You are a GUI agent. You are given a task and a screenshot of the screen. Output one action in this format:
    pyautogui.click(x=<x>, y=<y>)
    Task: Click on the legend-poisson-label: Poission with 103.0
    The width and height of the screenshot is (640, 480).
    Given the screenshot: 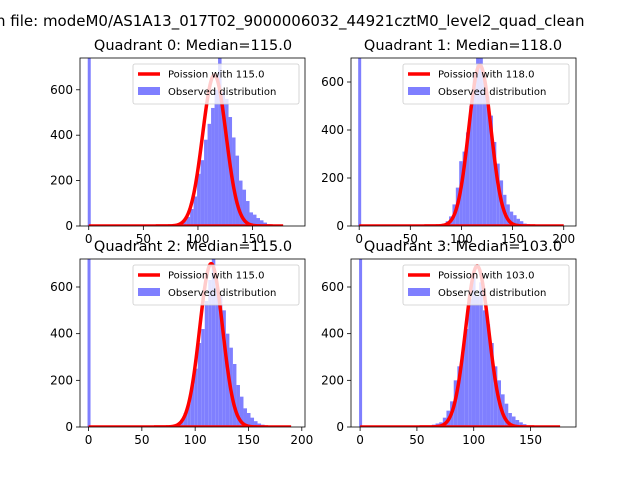 What is the action you would take?
    pyautogui.click(x=486, y=276)
    